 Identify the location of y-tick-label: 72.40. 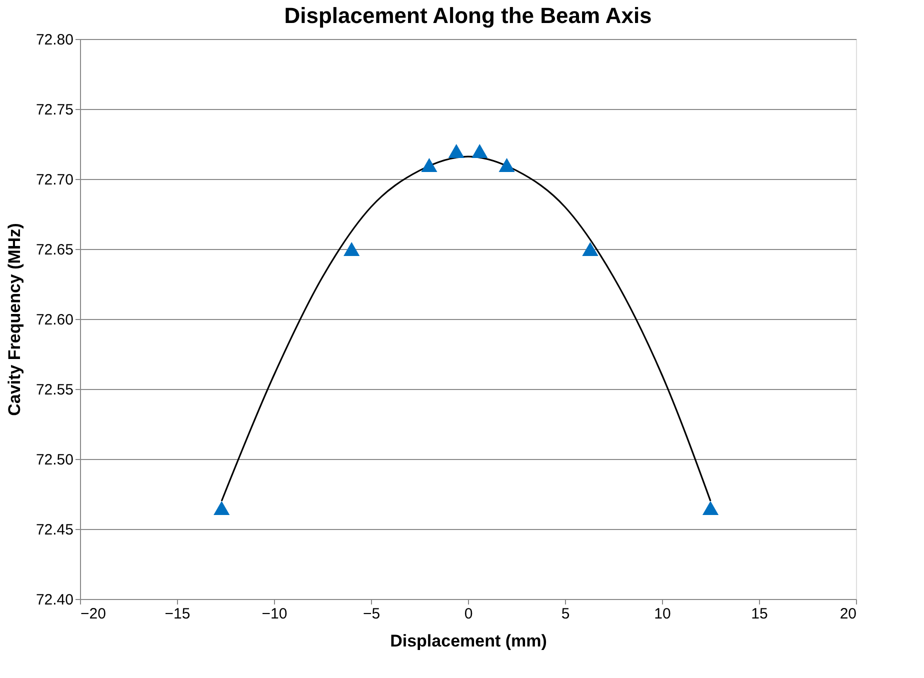
(55, 600).